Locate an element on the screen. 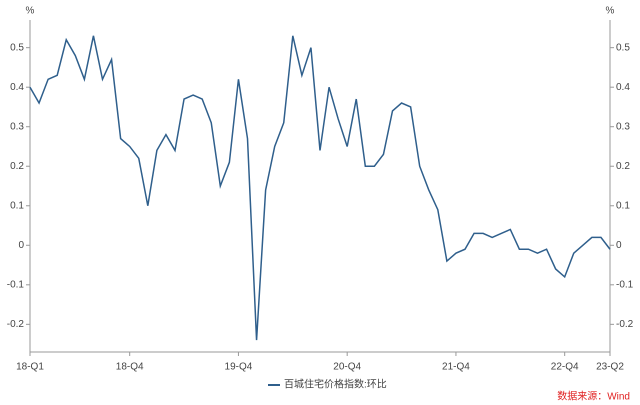  x-tick-label: 22-Q4 is located at coordinates (565, 367).